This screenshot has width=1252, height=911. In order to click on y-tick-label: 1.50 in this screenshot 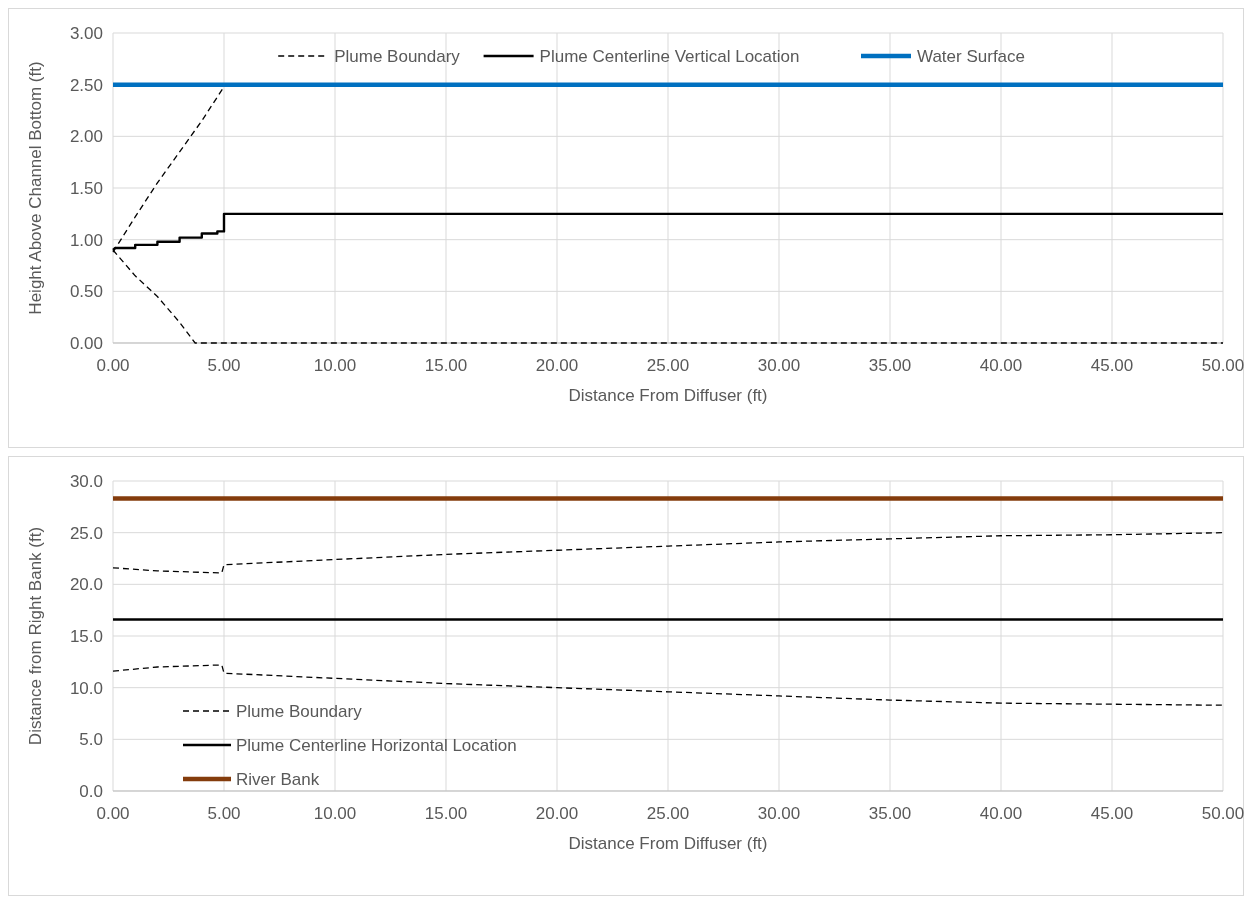, I will do `click(86, 188)`.